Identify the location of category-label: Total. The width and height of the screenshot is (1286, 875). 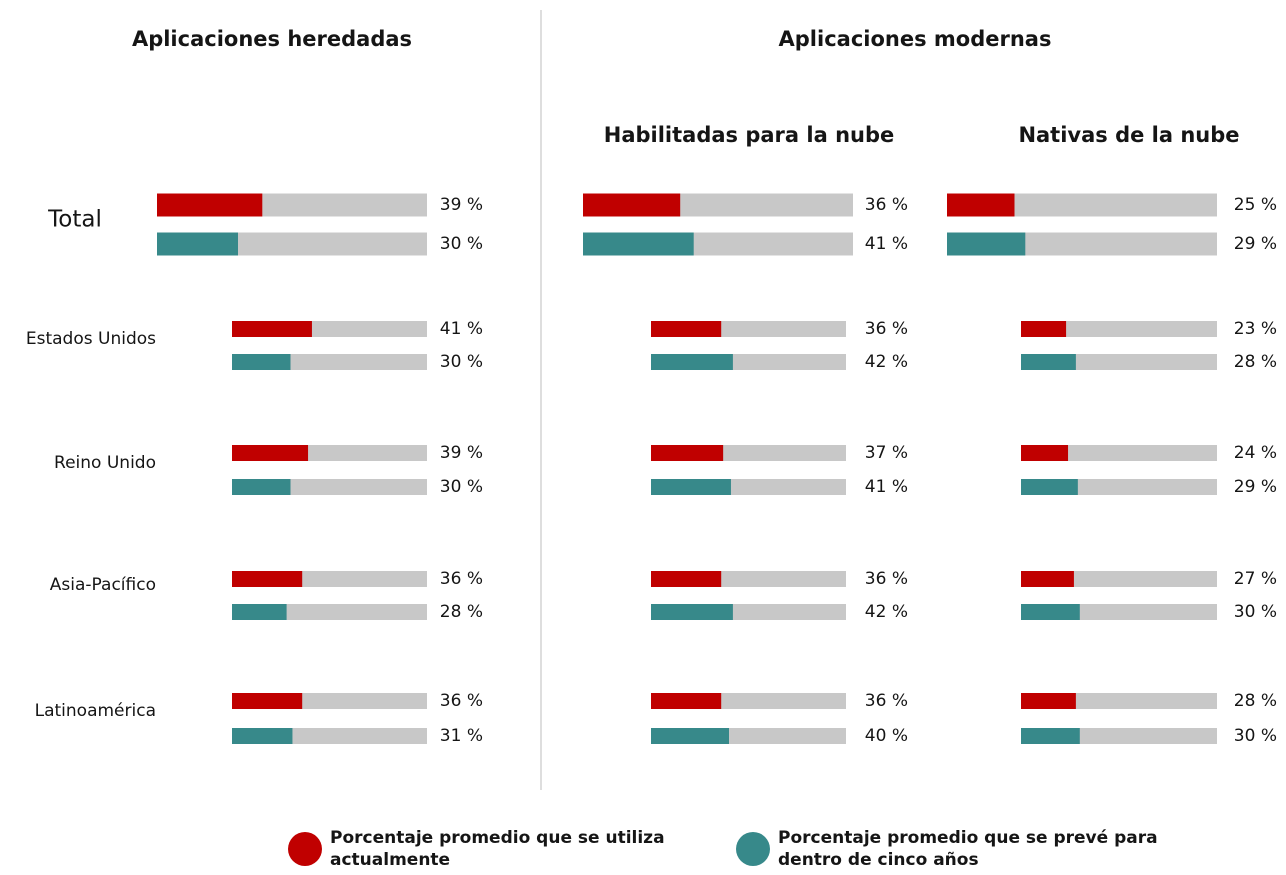
(74, 220).